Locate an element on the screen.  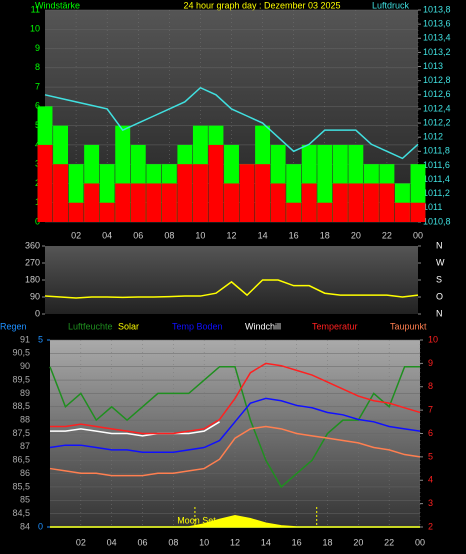
y-tick-label: 180 is located at coordinates (32, 279).